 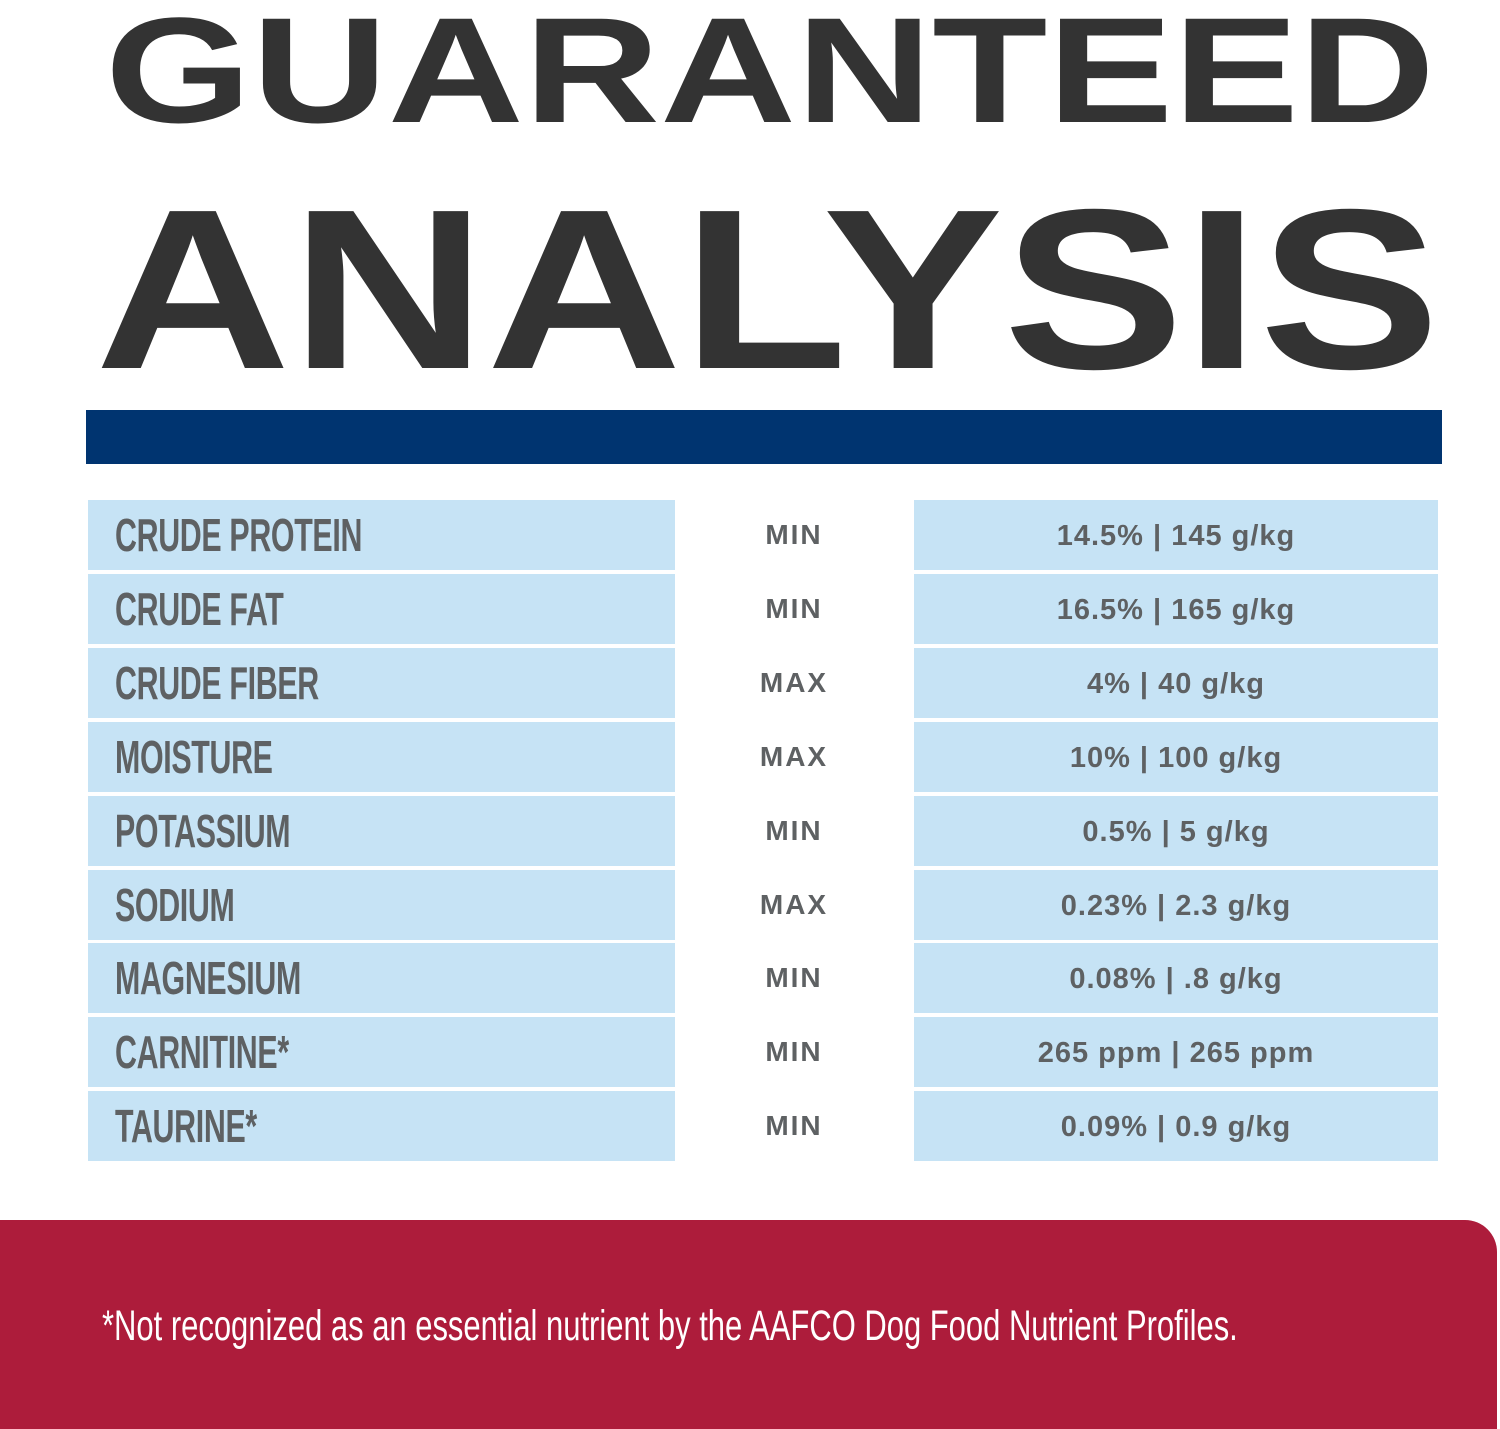 What do you see at coordinates (1176, 682) in the screenshot?
I see `nutrient-value: 4% | 40 g/kg` at bounding box center [1176, 682].